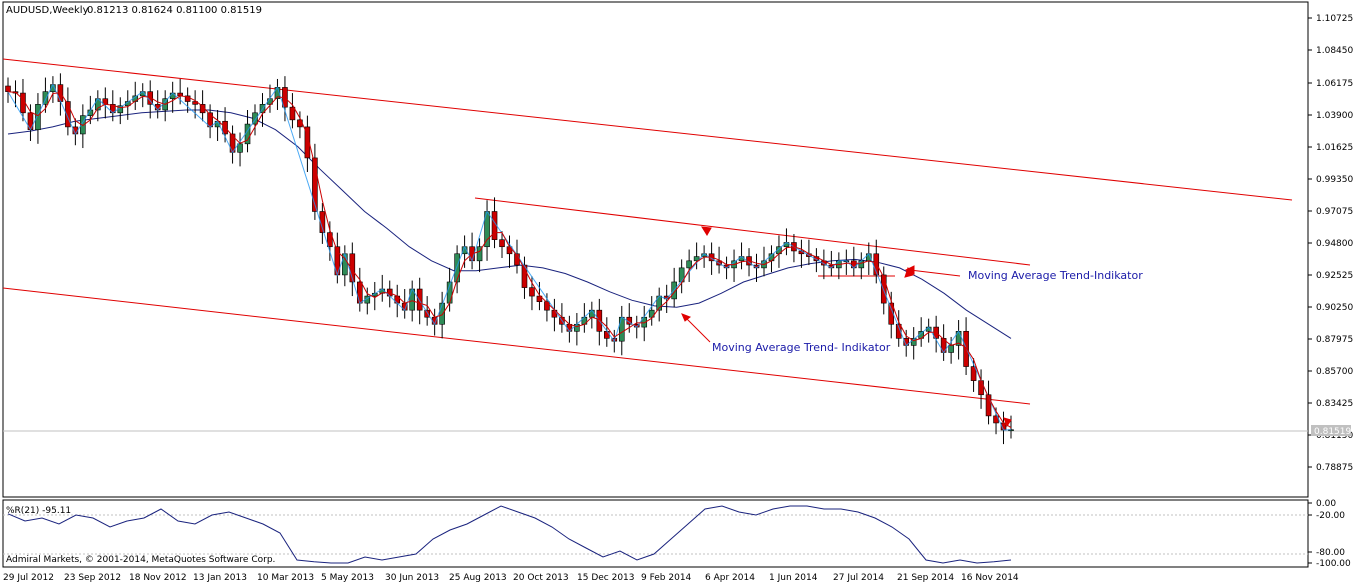 This screenshot has width=1362, height=587. I want to click on time-tick: 5 May 2013, so click(347, 578).